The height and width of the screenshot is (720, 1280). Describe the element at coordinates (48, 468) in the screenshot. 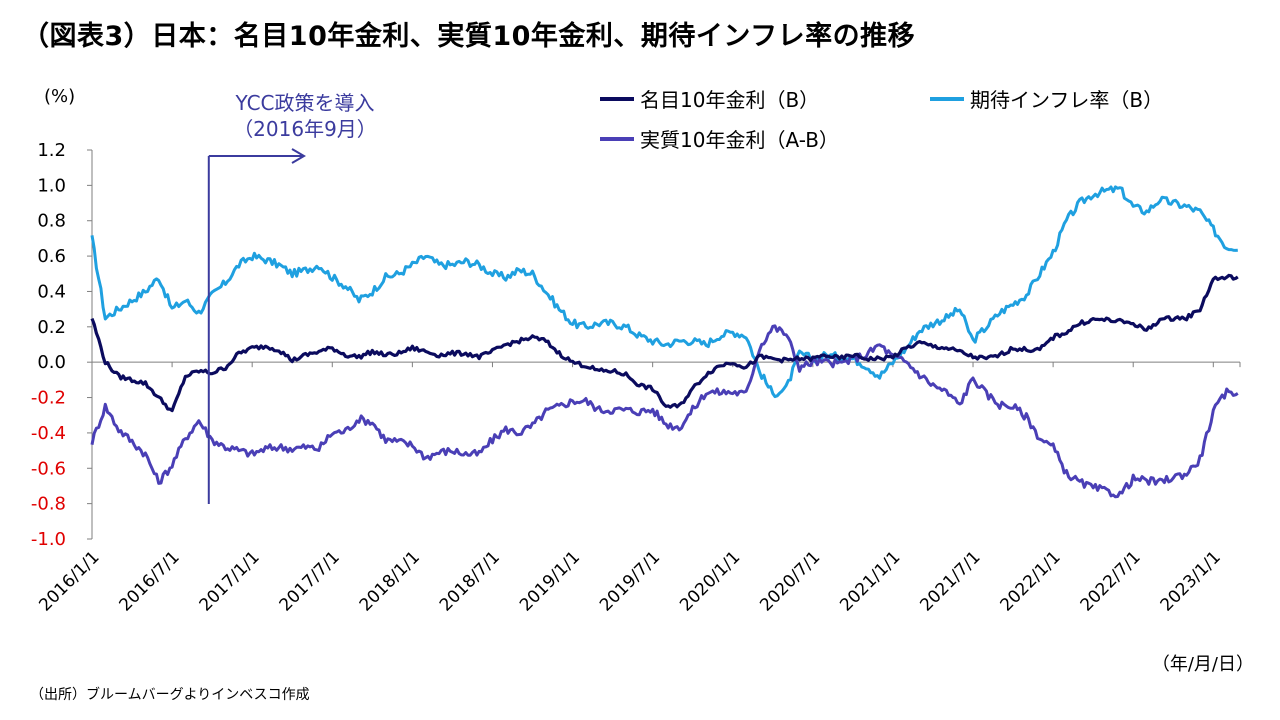

I see `y-tick-label: -0.6` at that location.